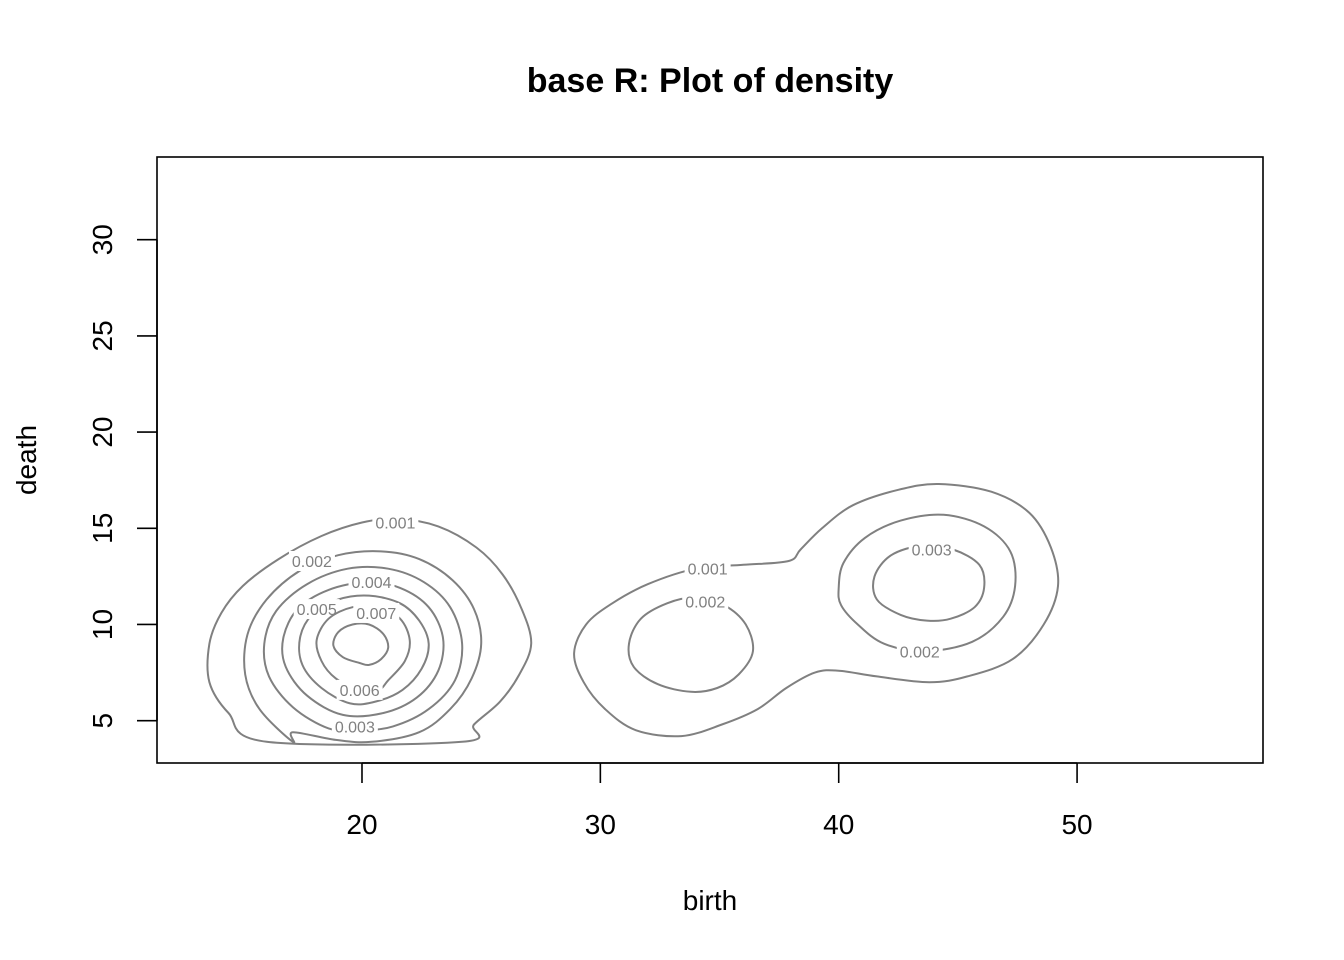 This screenshot has width=1344, height=960. Describe the element at coordinates (102, 721) in the screenshot. I see `y-tick-label: 5` at that location.